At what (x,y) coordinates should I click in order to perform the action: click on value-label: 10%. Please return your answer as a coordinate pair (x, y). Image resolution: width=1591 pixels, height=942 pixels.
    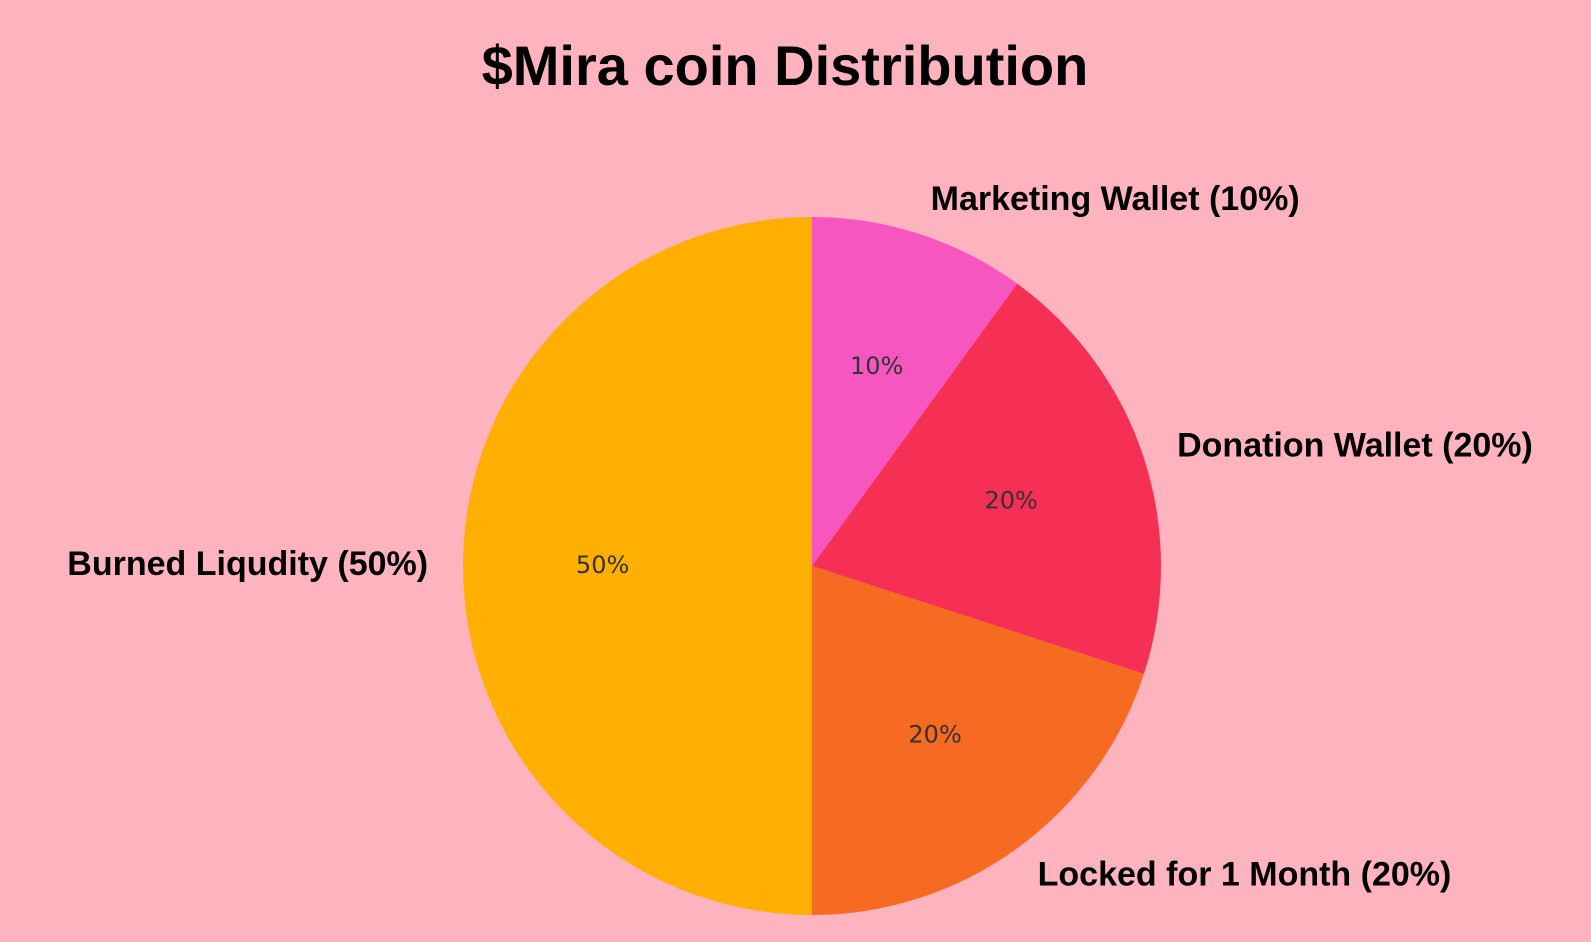
    Looking at the image, I should click on (876, 366).